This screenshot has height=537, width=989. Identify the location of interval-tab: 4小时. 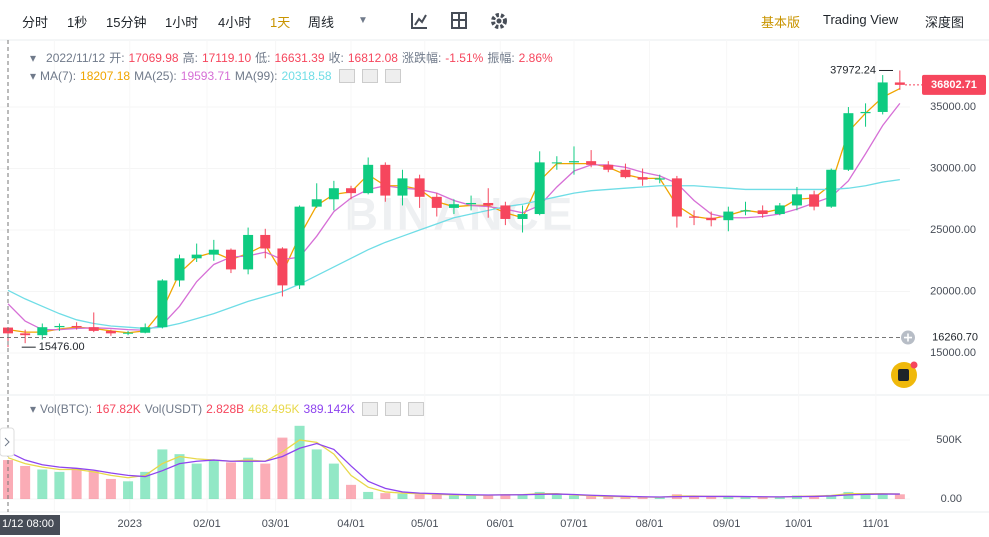
(235, 22).